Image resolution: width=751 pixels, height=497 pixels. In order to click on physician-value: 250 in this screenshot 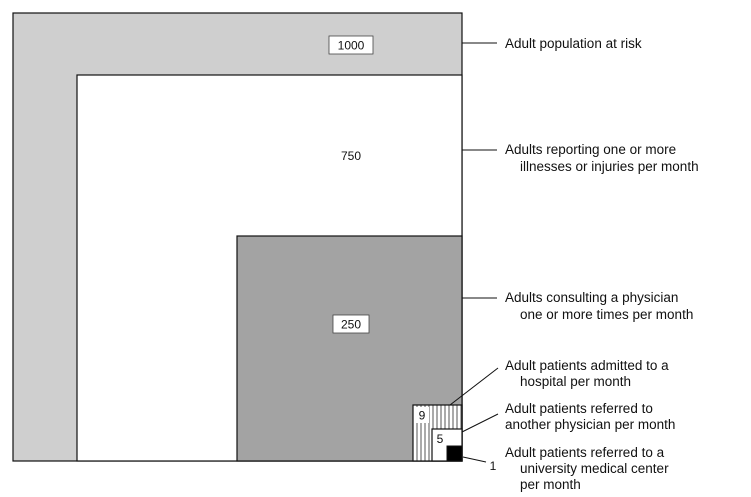, I will do `click(351, 325)`.